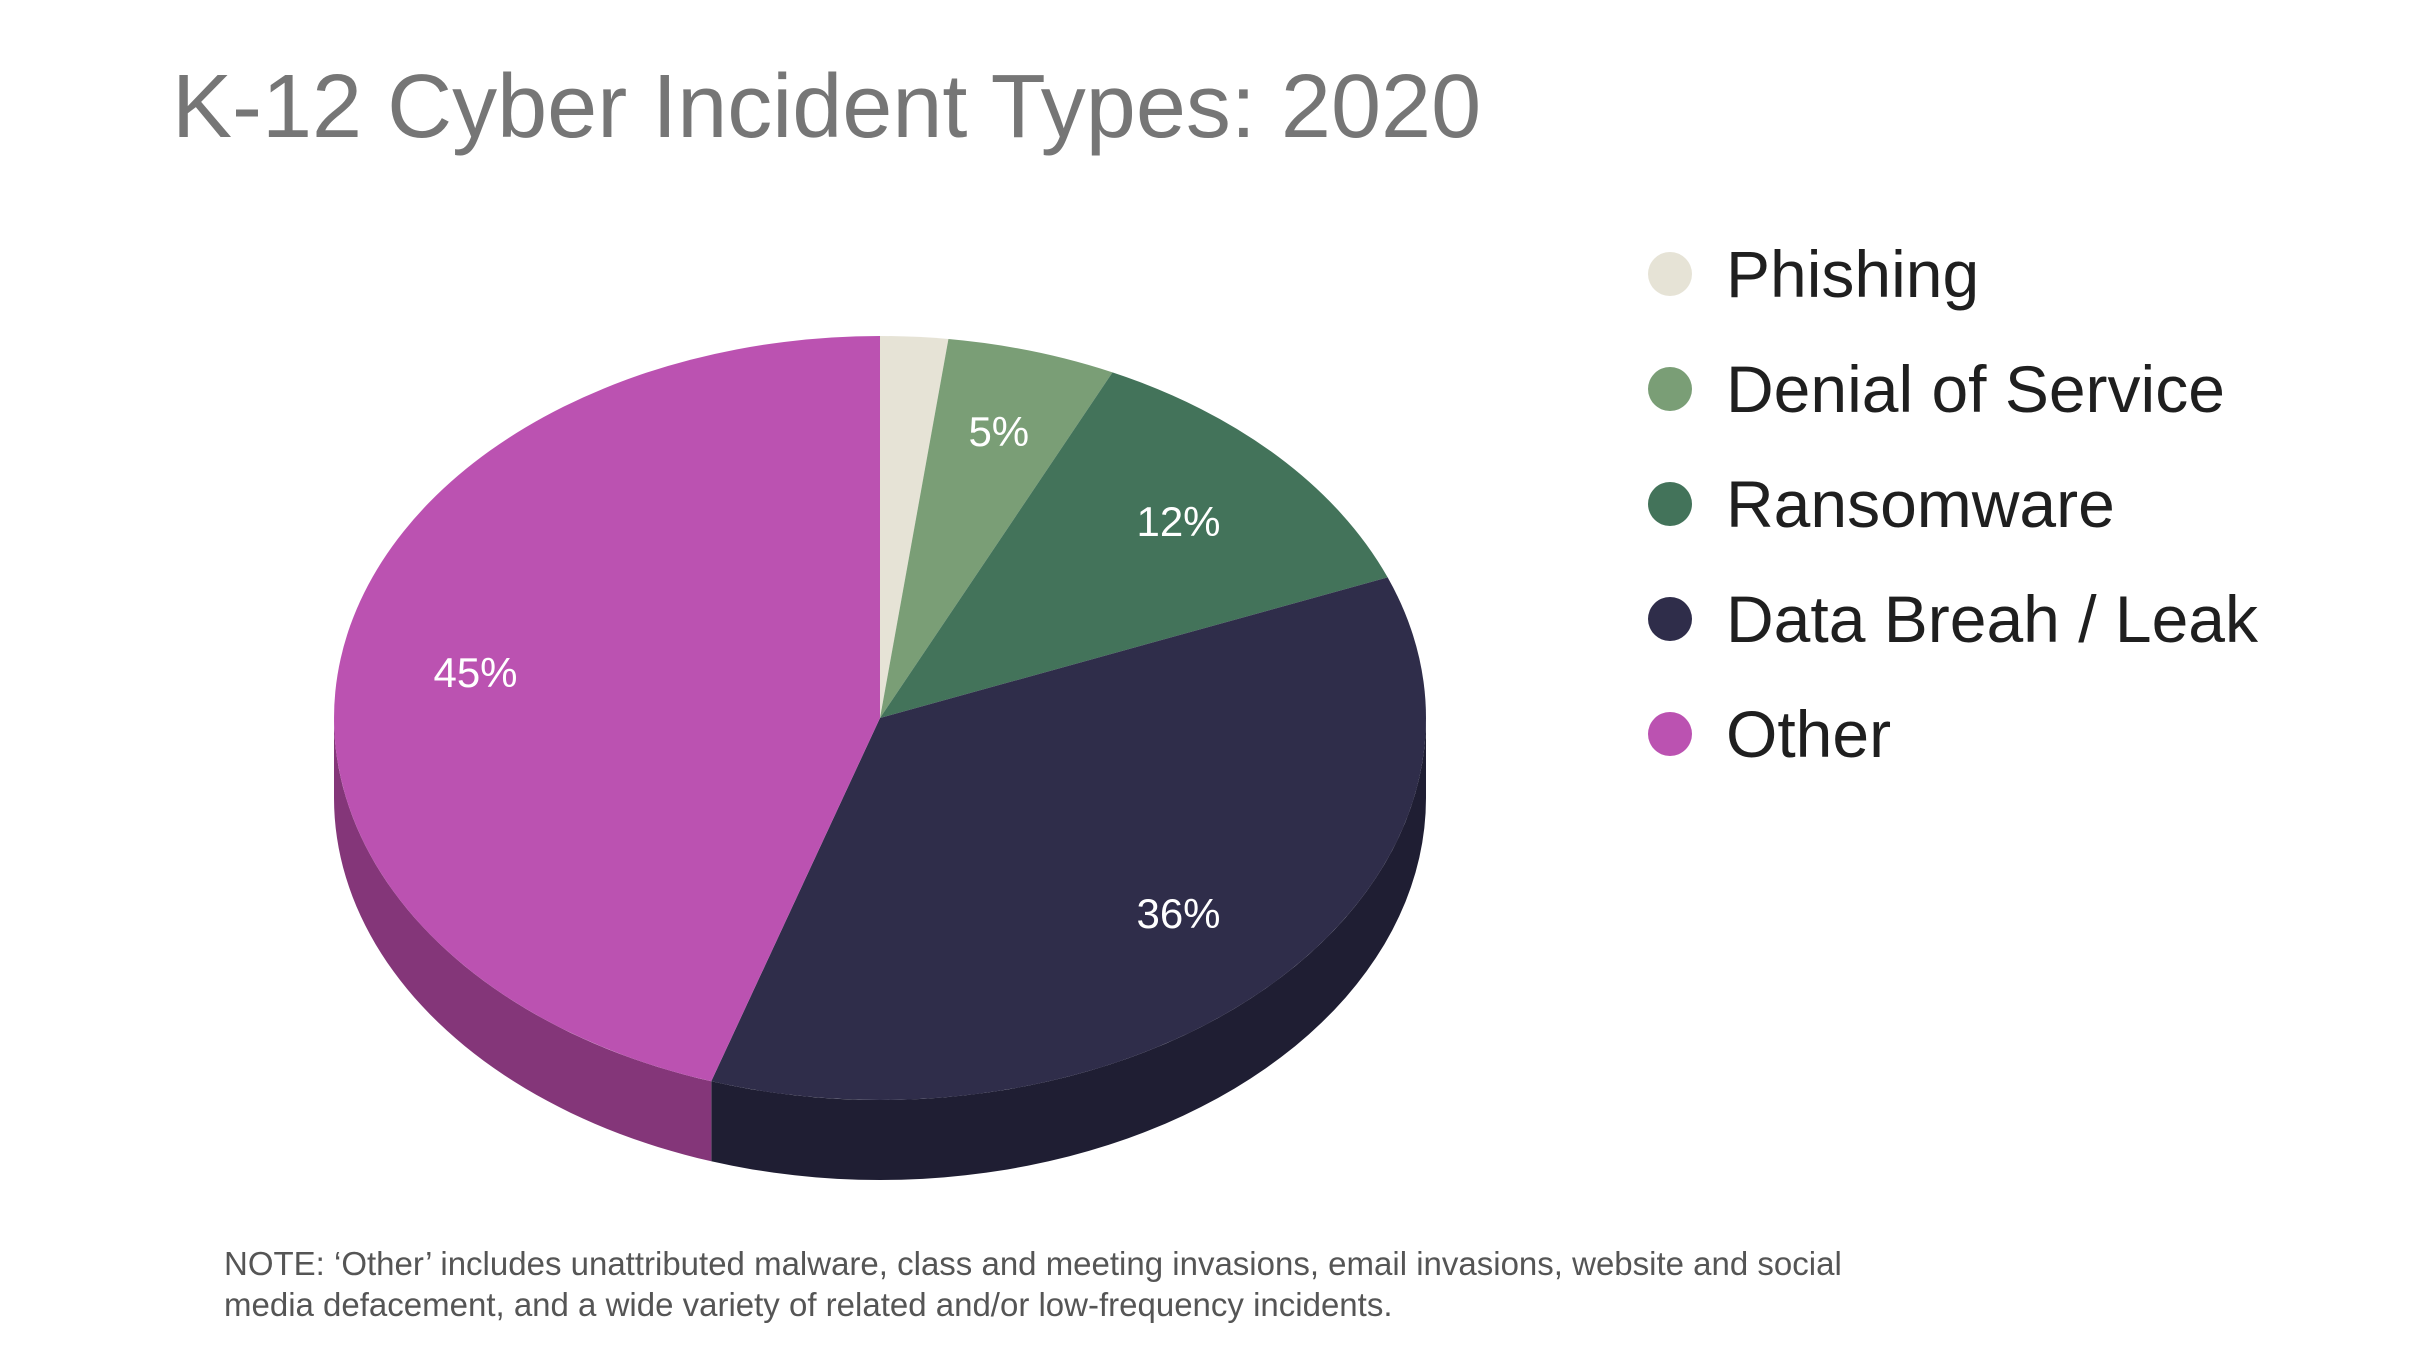  What do you see at coordinates (1975, 388) in the screenshot?
I see `legend-label: Denial of Service` at bounding box center [1975, 388].